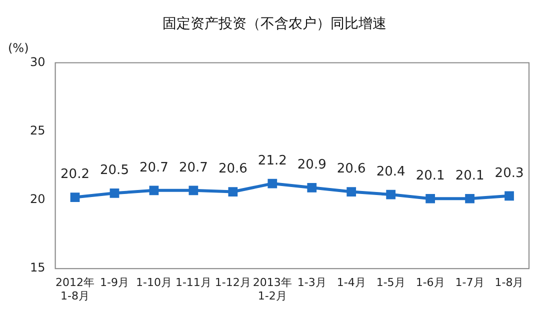  Describe the element at coordinates (391, 283) in the screenshot. I see `x-tick-label: 1-5月` at that location.